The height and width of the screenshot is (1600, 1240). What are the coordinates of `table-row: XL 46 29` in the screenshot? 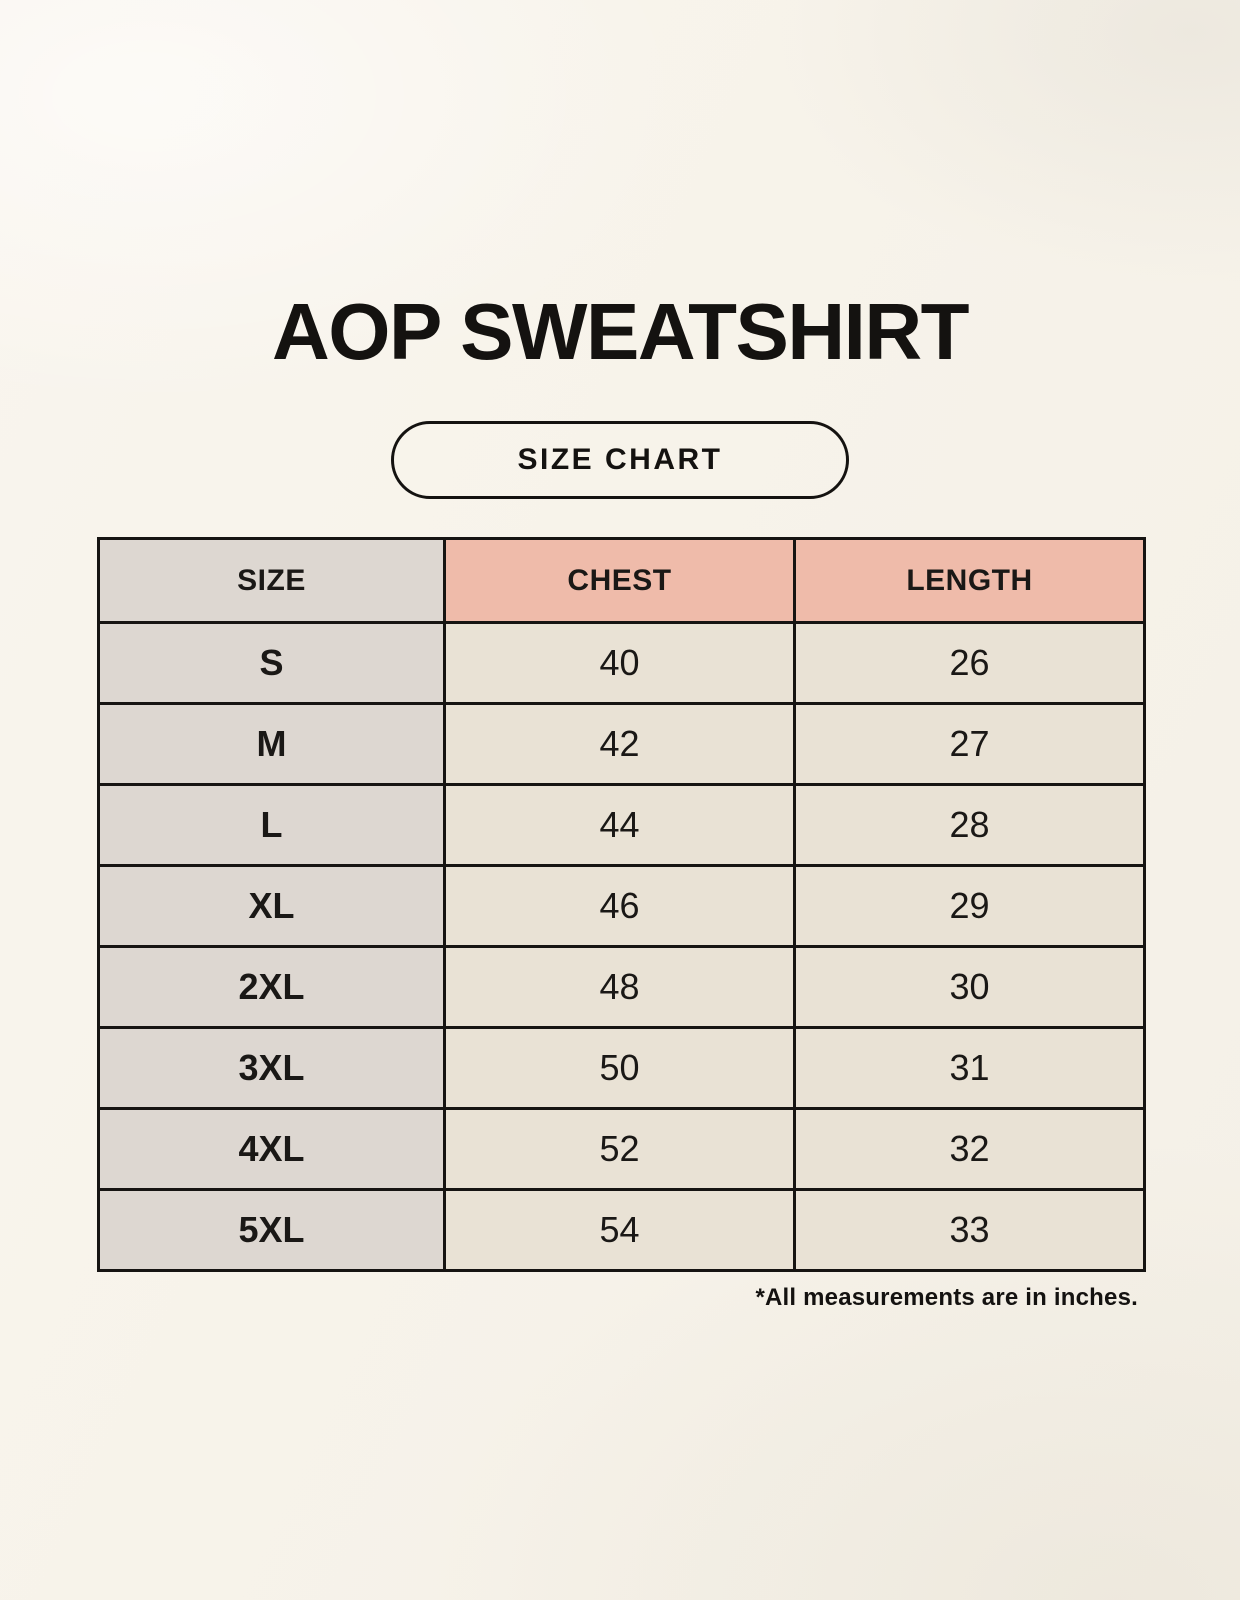 It's located at (621, 906).